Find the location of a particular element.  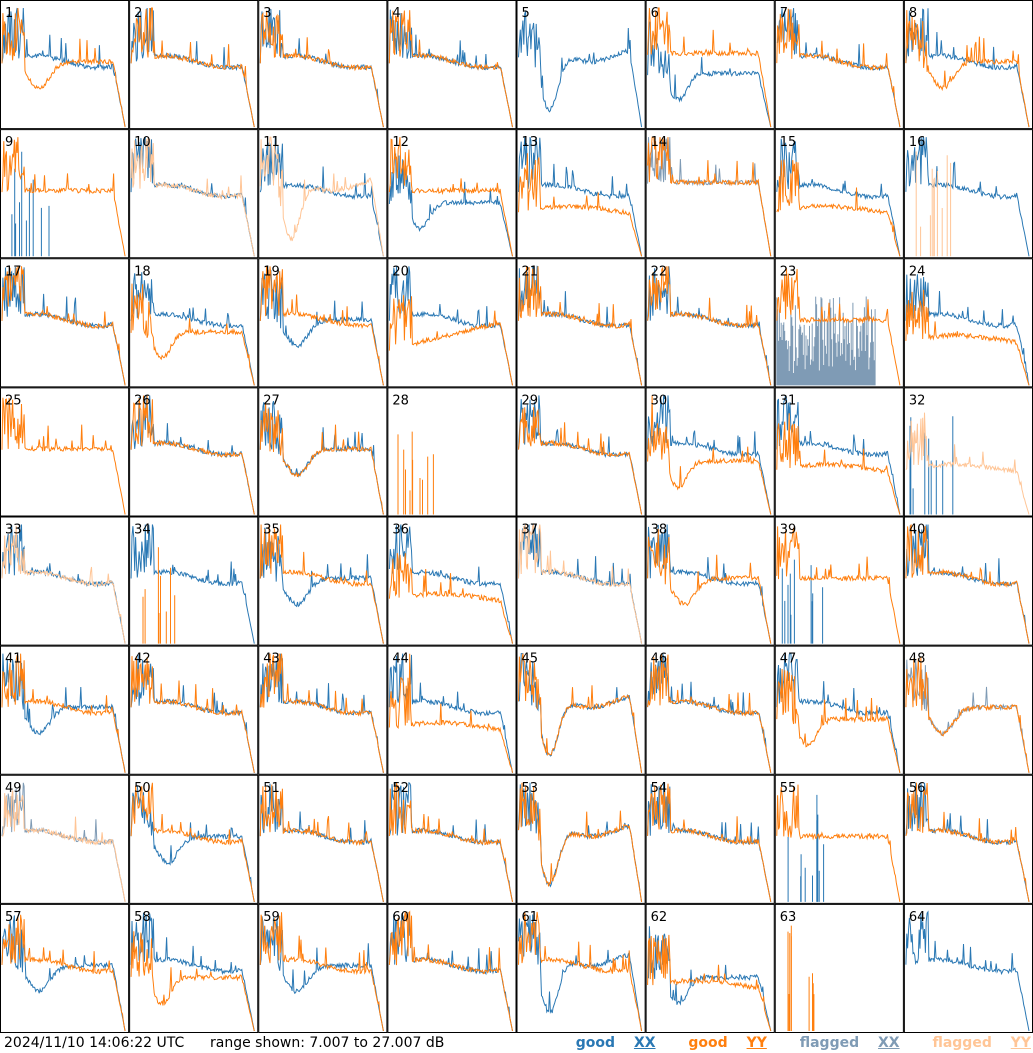

panel-label: 49 is located at coordinates (13, 788).